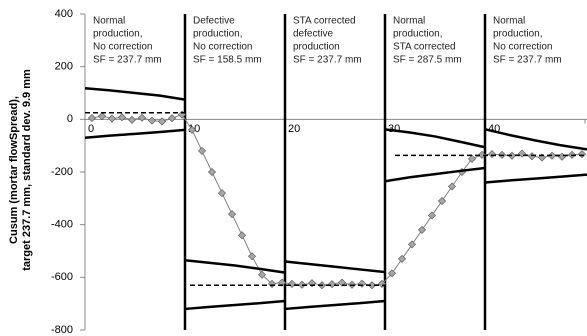 This screenshot has height=336, width=587. Describe the element at coordinates (27, 170) in the screenshot. I see `y-axis-title-line: target 237.7 mm, standard dev. 9.9 mm` at that location.